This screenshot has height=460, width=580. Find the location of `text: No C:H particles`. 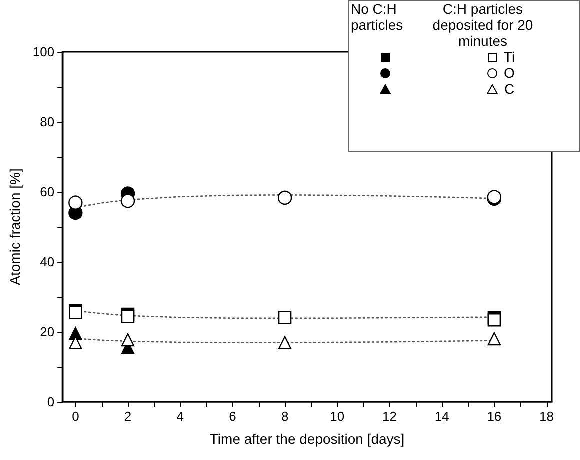

text: No C:H particles is located at coordinates (377, 17).